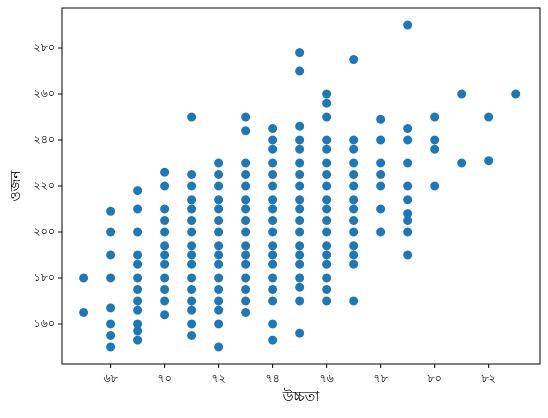  I want to click on x-tick-label: ৬৮, so click(110, 378).